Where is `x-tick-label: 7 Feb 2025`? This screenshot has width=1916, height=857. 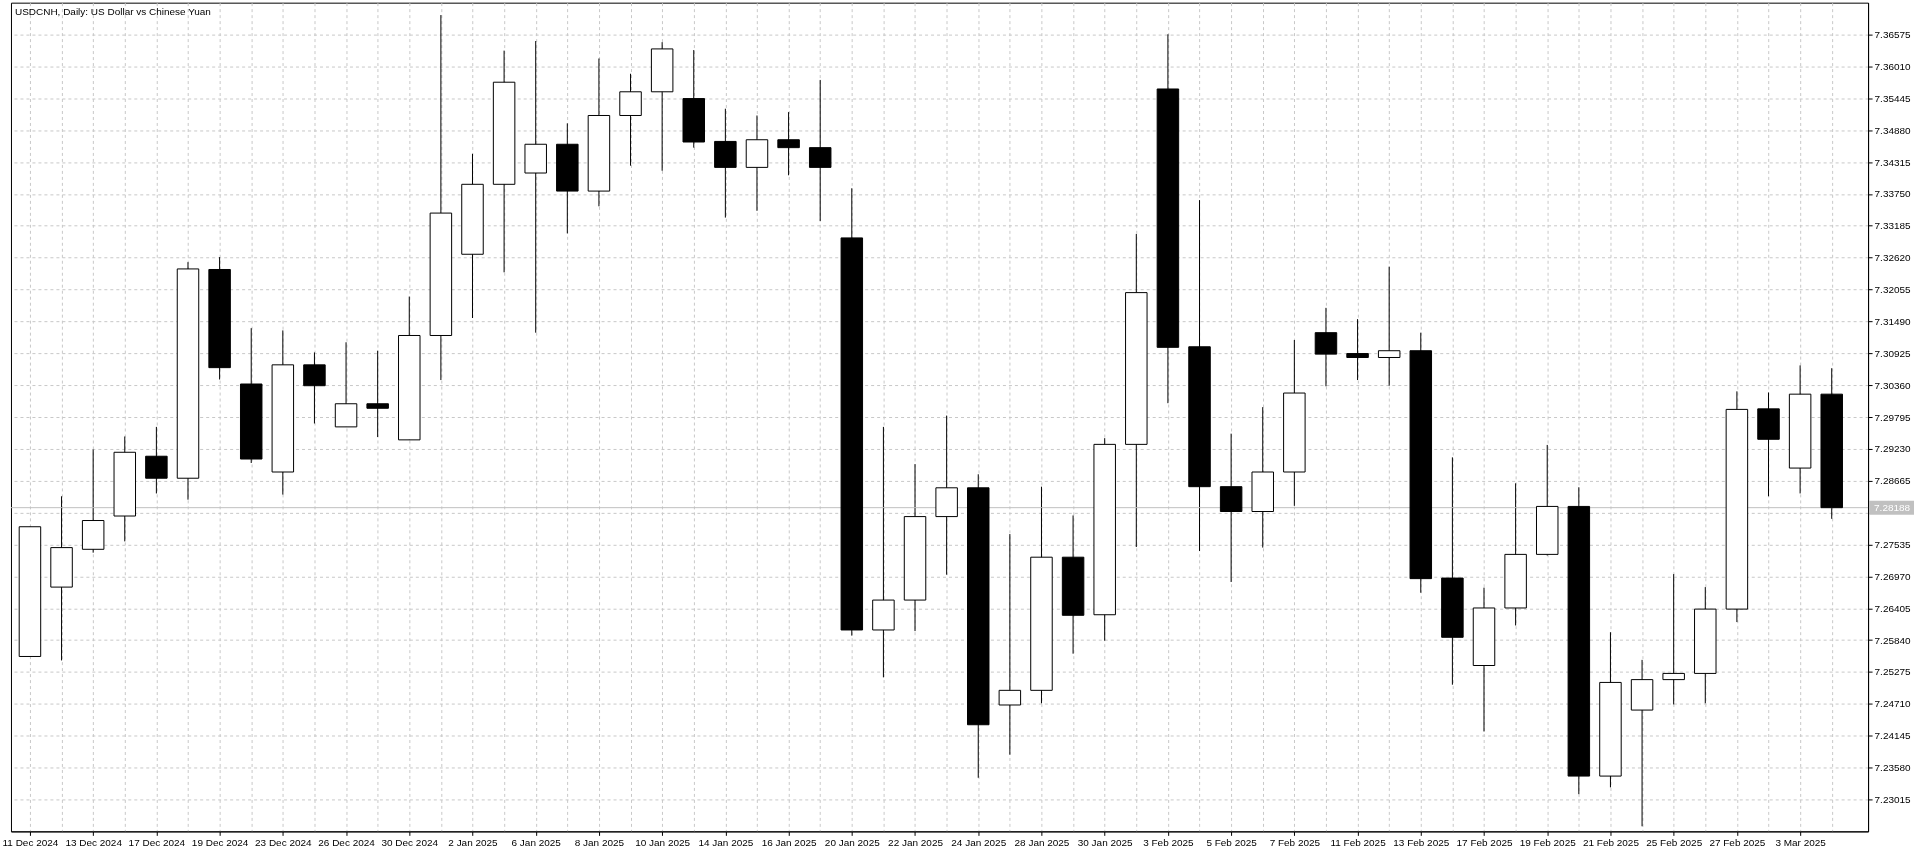 x-tick-label: 7 Feb 2025 is located at coordinates (1295, 842).